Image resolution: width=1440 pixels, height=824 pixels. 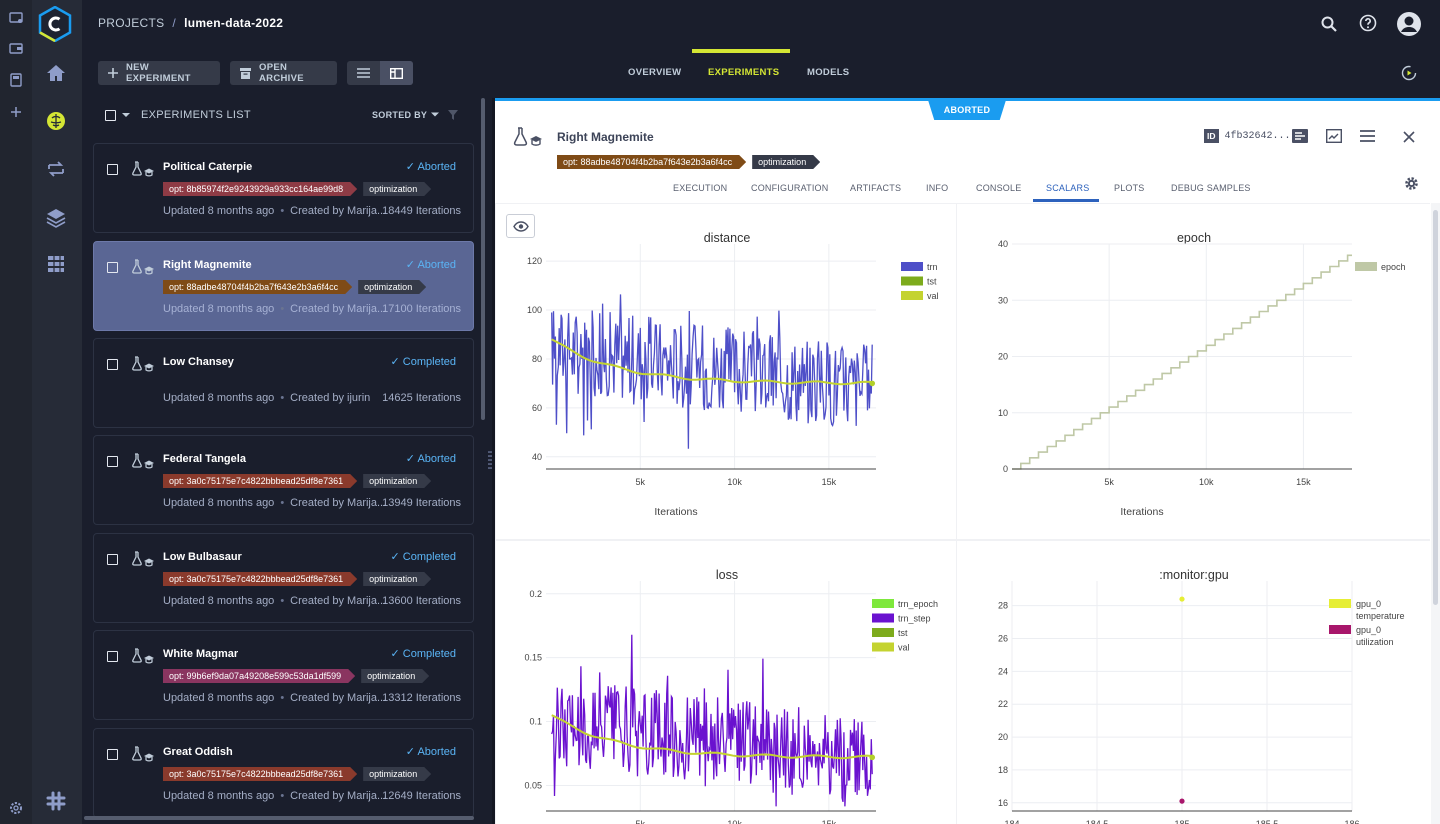 I want to click on status-top-bar, so click(x=967, y=99).